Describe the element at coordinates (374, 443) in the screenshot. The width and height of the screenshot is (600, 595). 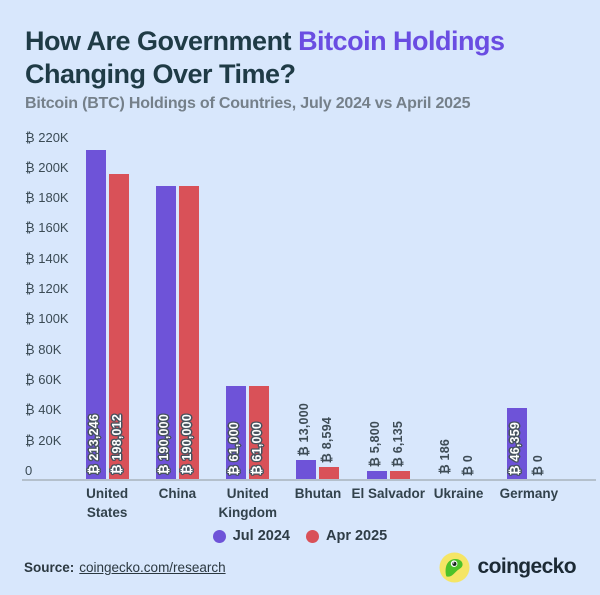
I see `bar-value-label: ₿ 5,800` at that location.